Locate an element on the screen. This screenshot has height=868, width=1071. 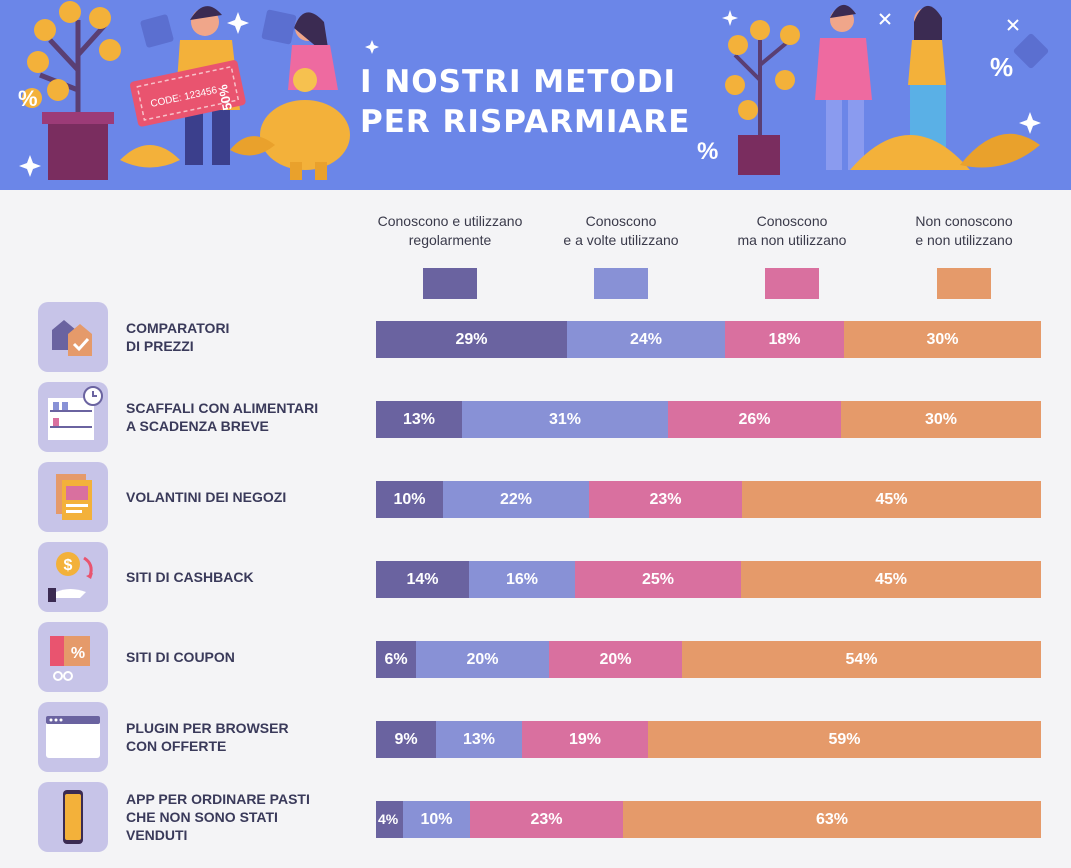
category-label-line: CHE NON SONO STATI is located at coordinates (202, 817).